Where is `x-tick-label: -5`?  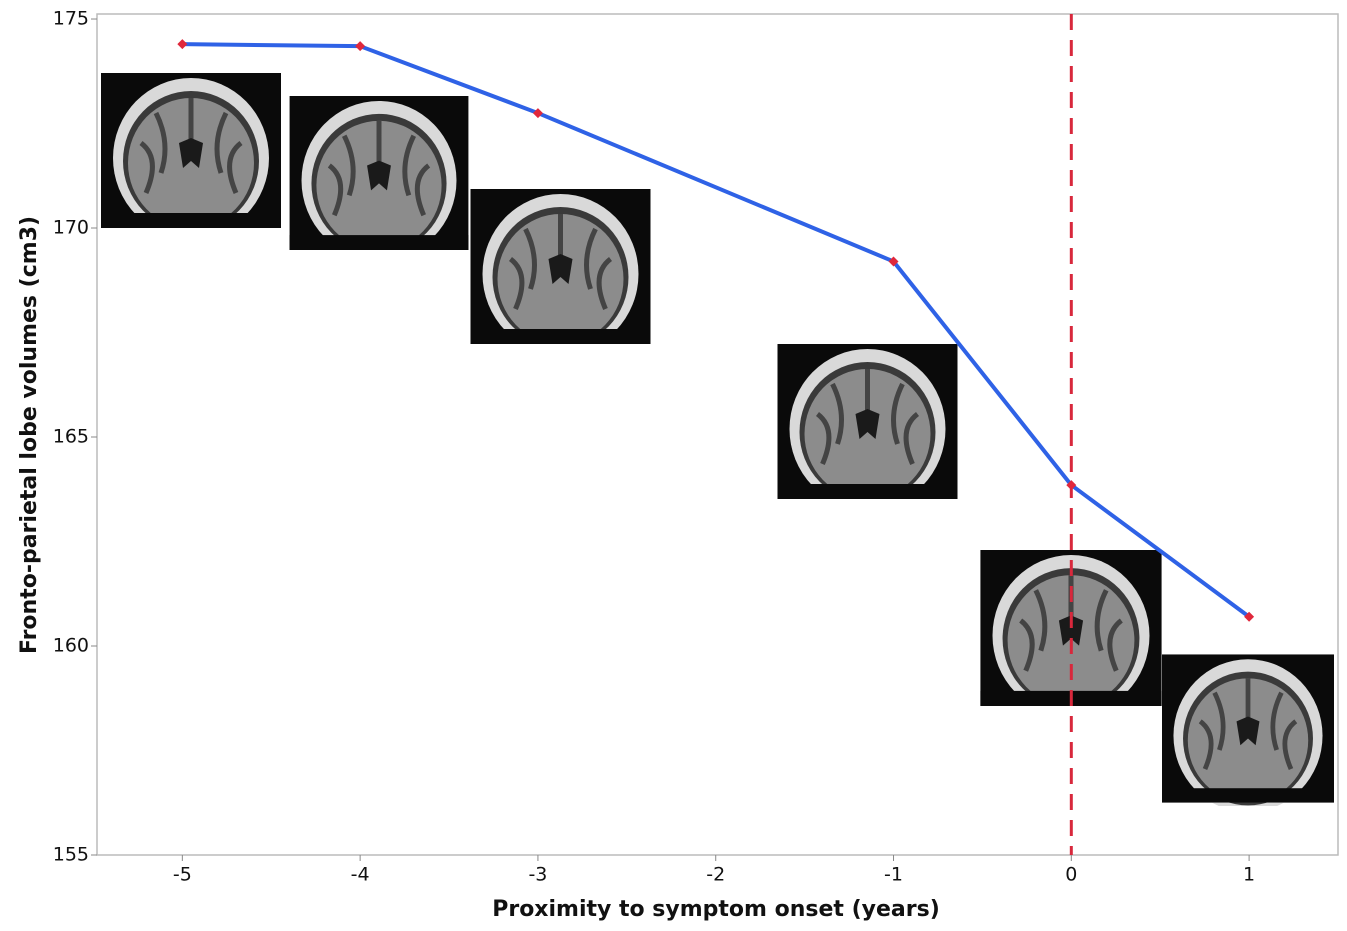 x-tick-label: -5 is located at coordinates (182, 875).